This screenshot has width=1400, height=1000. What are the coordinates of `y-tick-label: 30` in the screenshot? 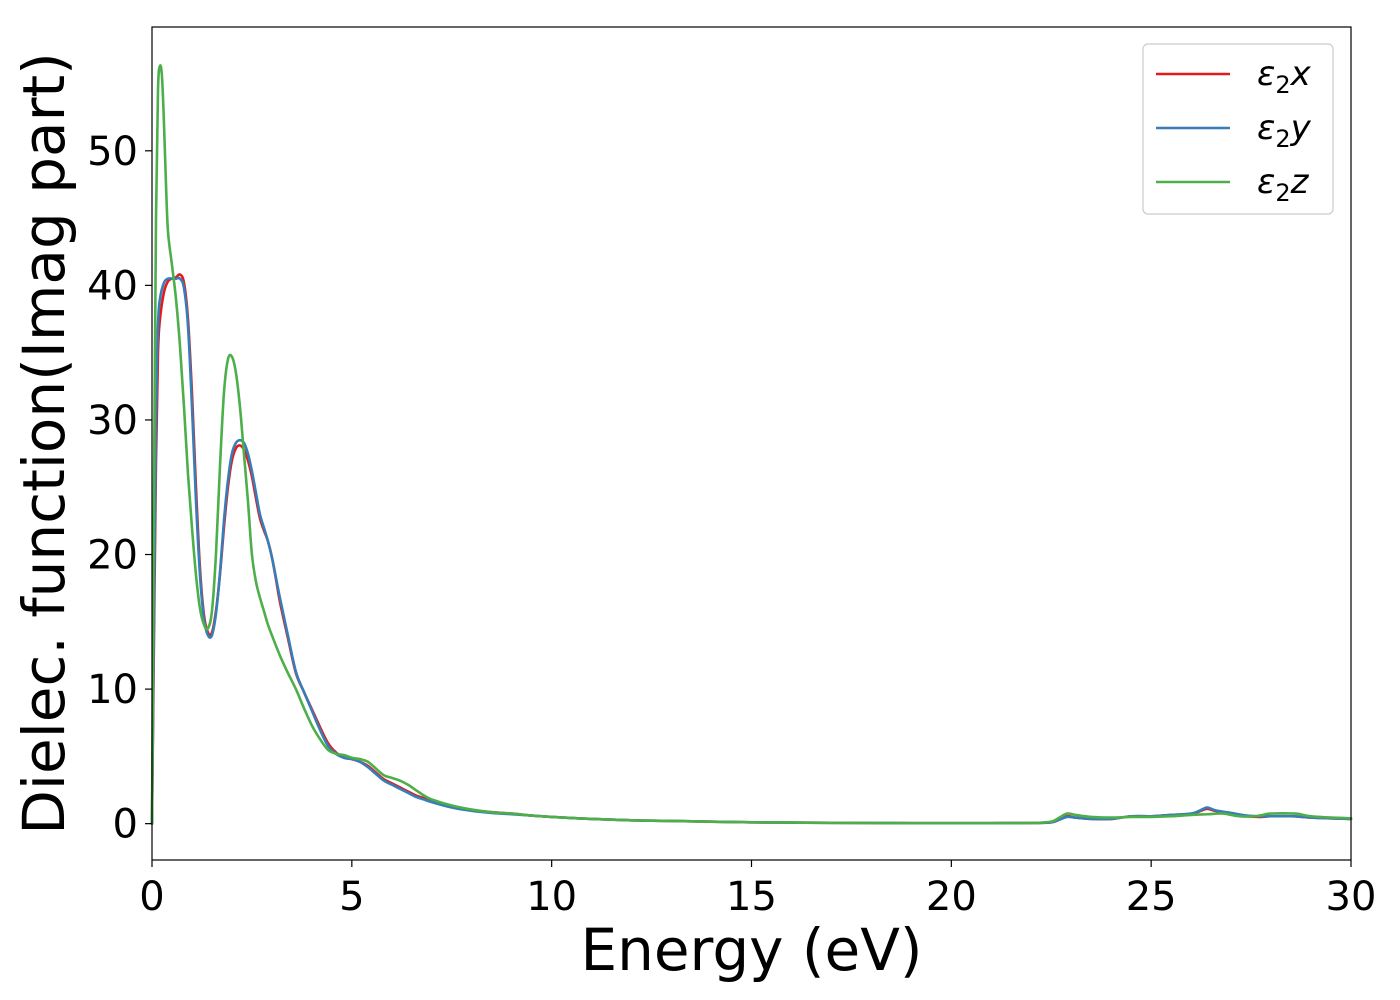 It's located at (112, 421).